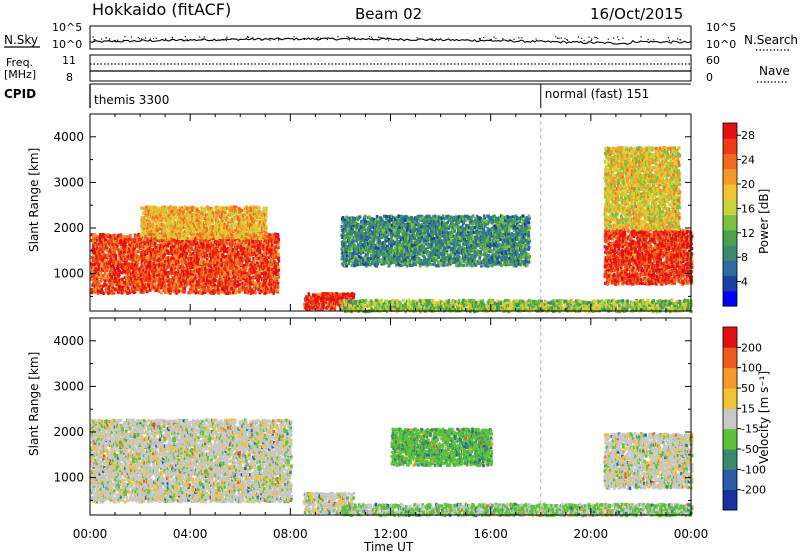 Image resolution: width=800 pixels, height=554 pixels. I want to click on nsky-right-tick-bottom: 10^0, so click(721, 44).